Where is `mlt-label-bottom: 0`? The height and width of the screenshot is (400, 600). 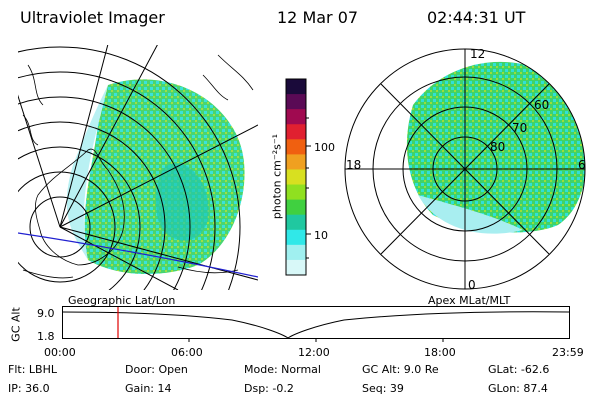
mlt-label-bottom: 0 is located at coordinates (472, 285).